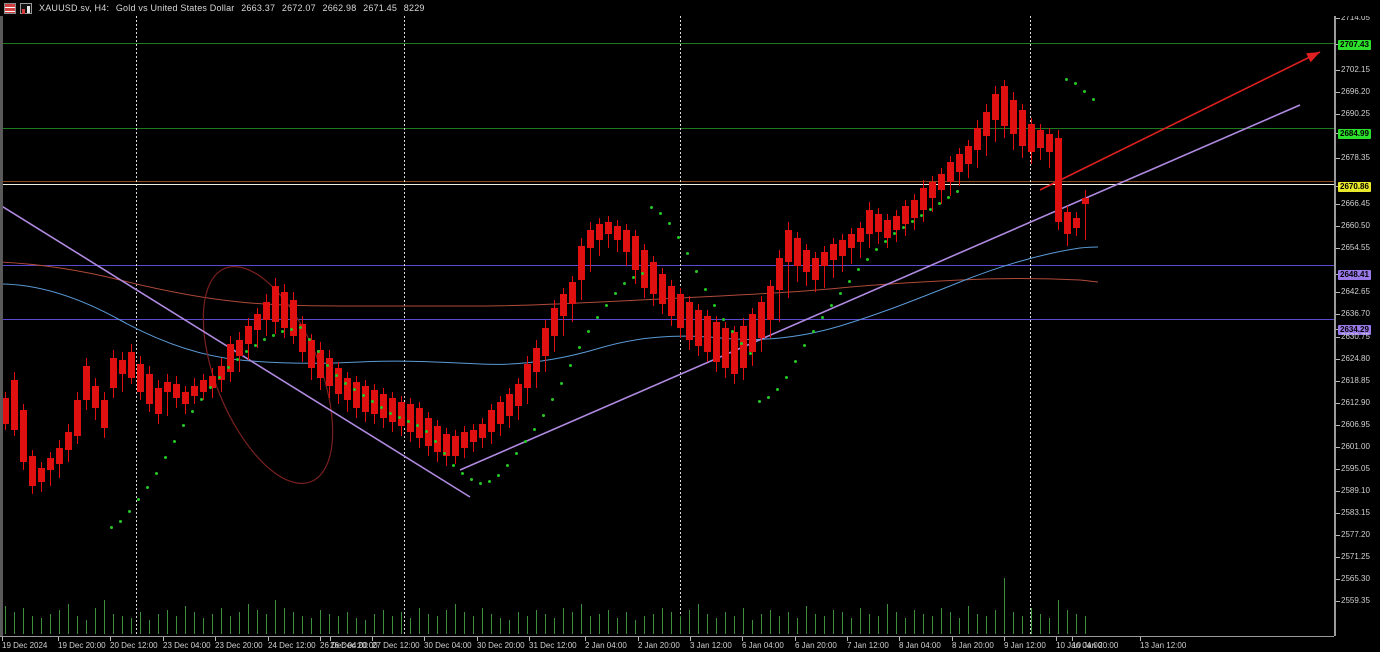  I want to click on price-tick-label: 2559.35, so click(1355, 600).